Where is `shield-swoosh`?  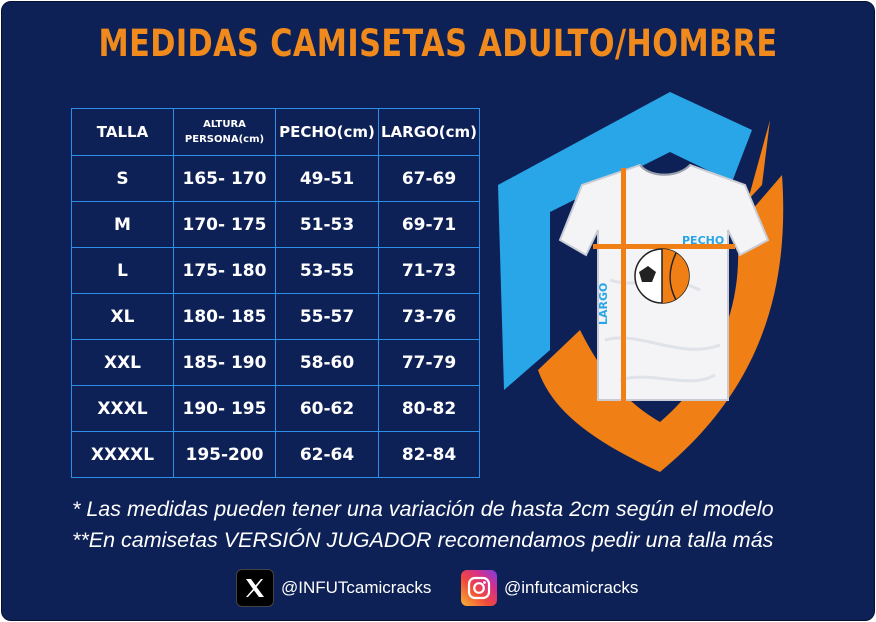 shield-swoosh is located at coordinates (759, 160).